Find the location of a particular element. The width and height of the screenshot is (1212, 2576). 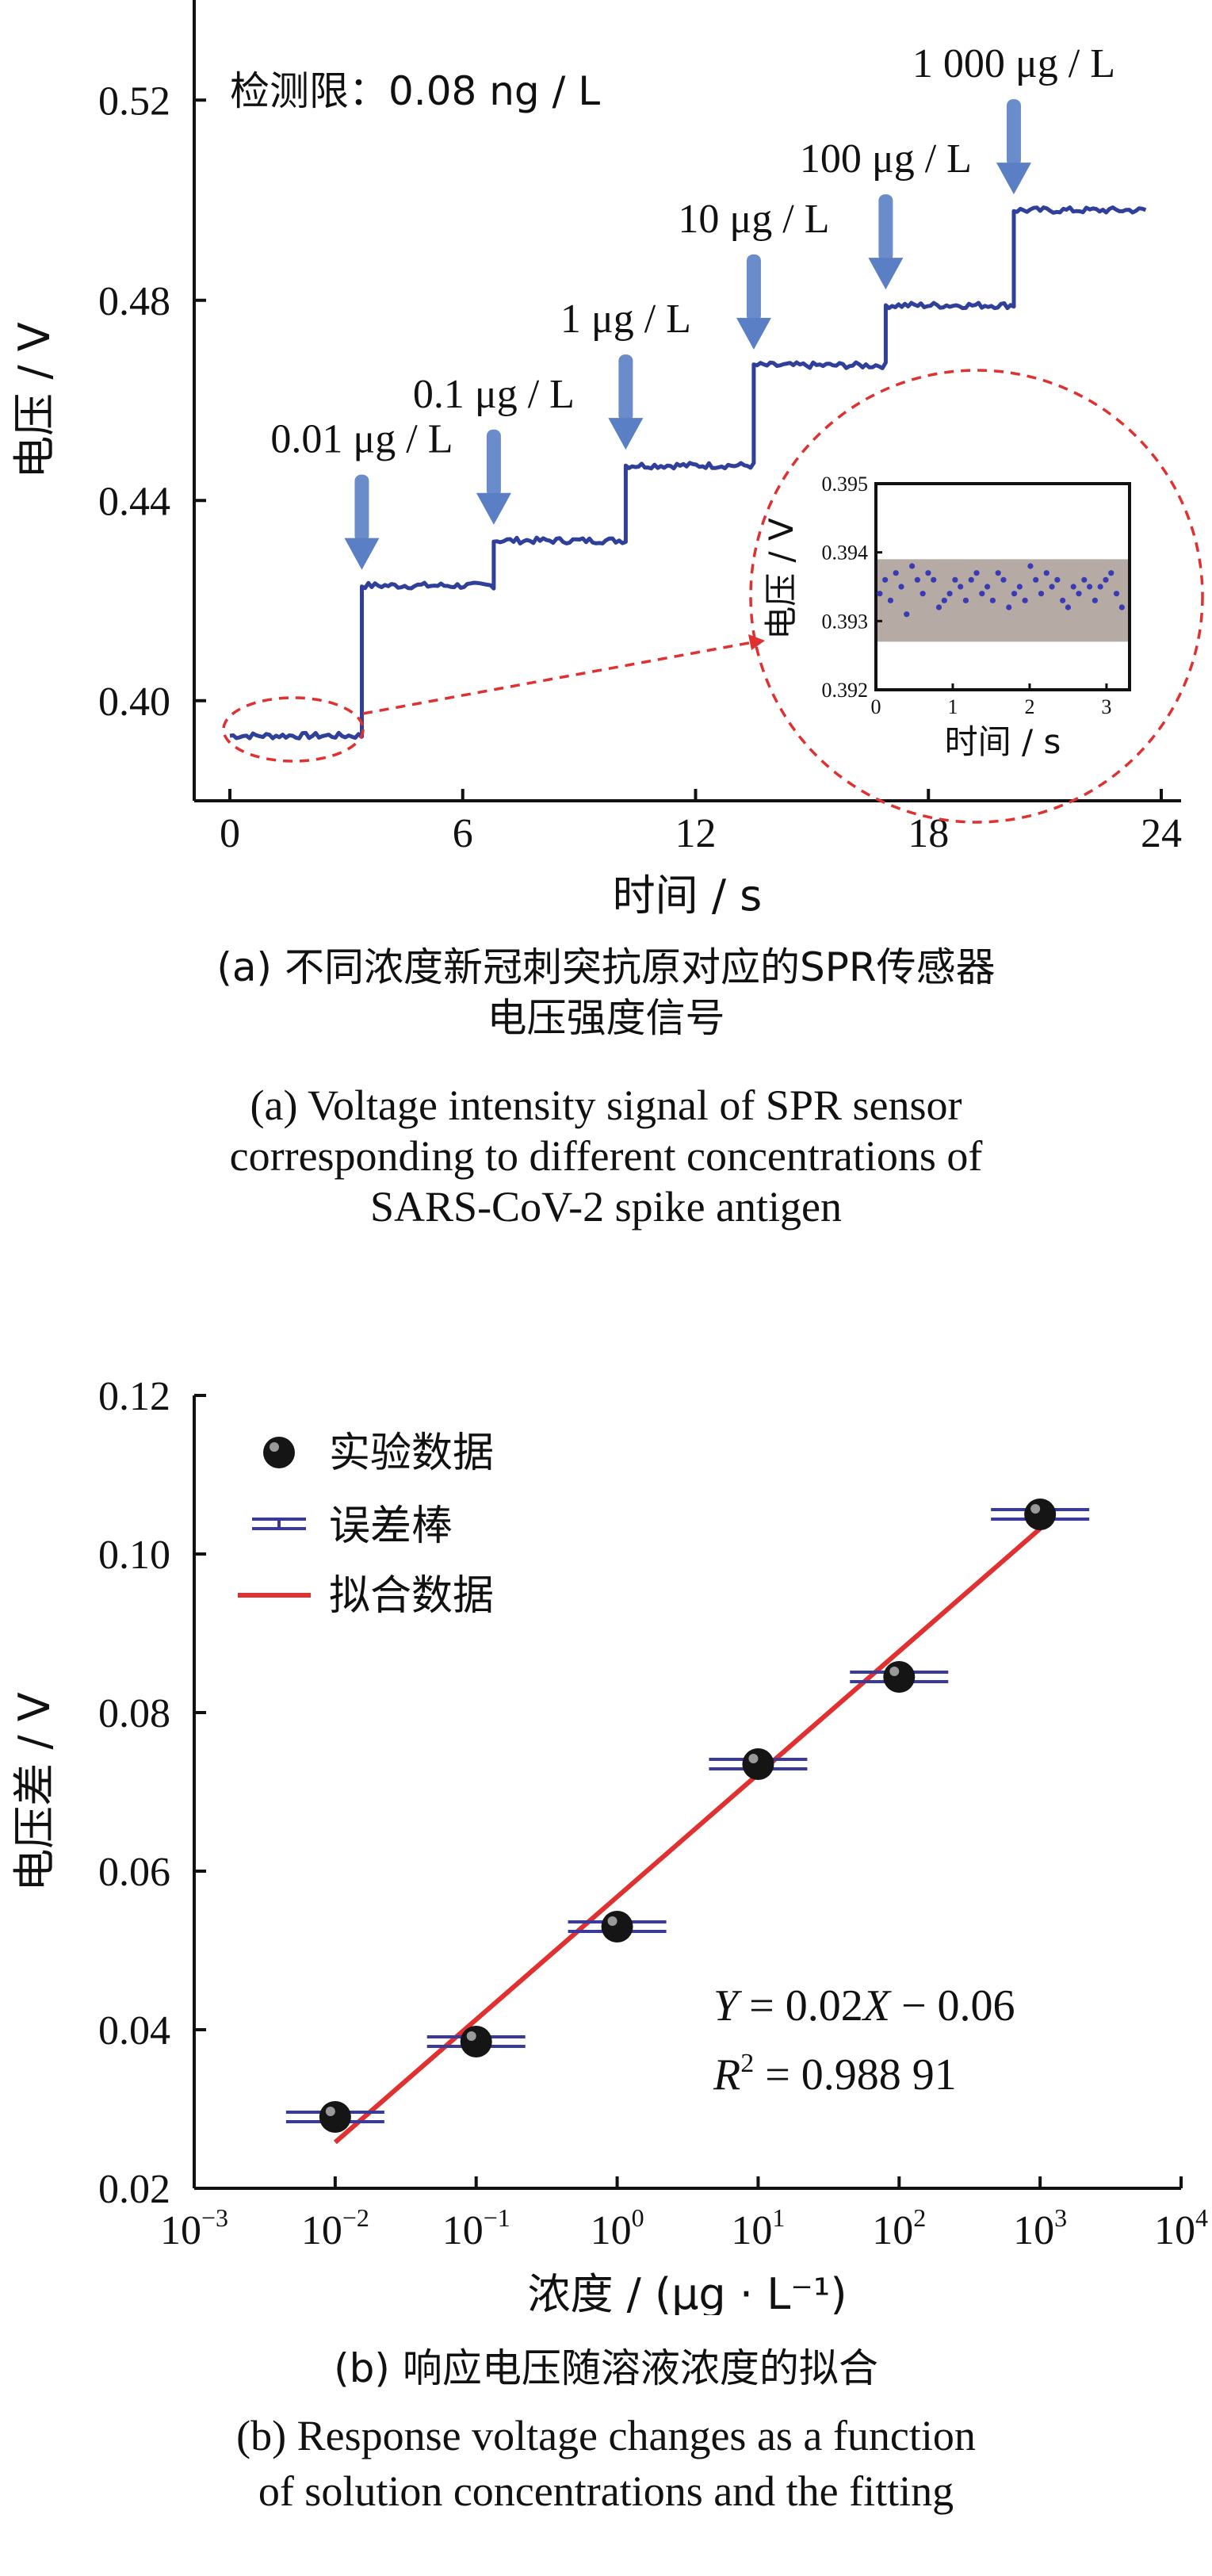

detection-limit-annotation: 检测限：0.08 ng / L is located at coordinates (415, 91).